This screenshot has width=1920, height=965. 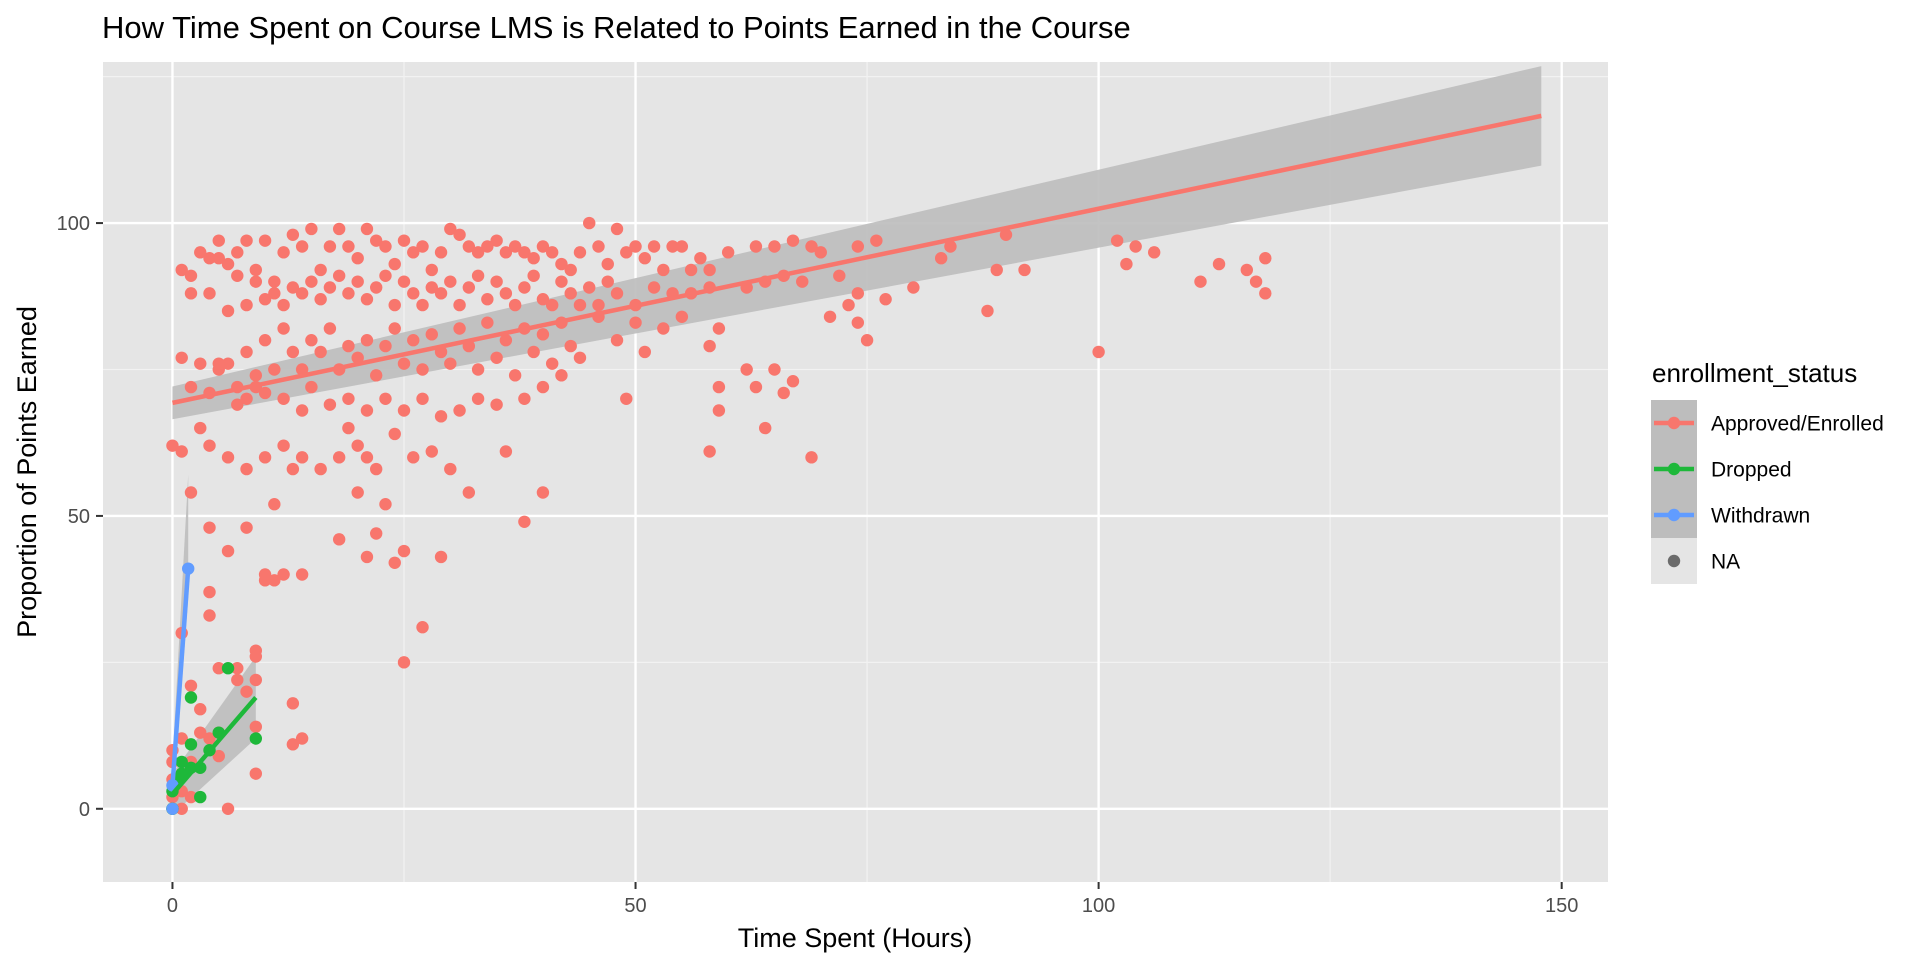 I want to click on legend-title: enrollment_status, so click(x=1754, y=373).